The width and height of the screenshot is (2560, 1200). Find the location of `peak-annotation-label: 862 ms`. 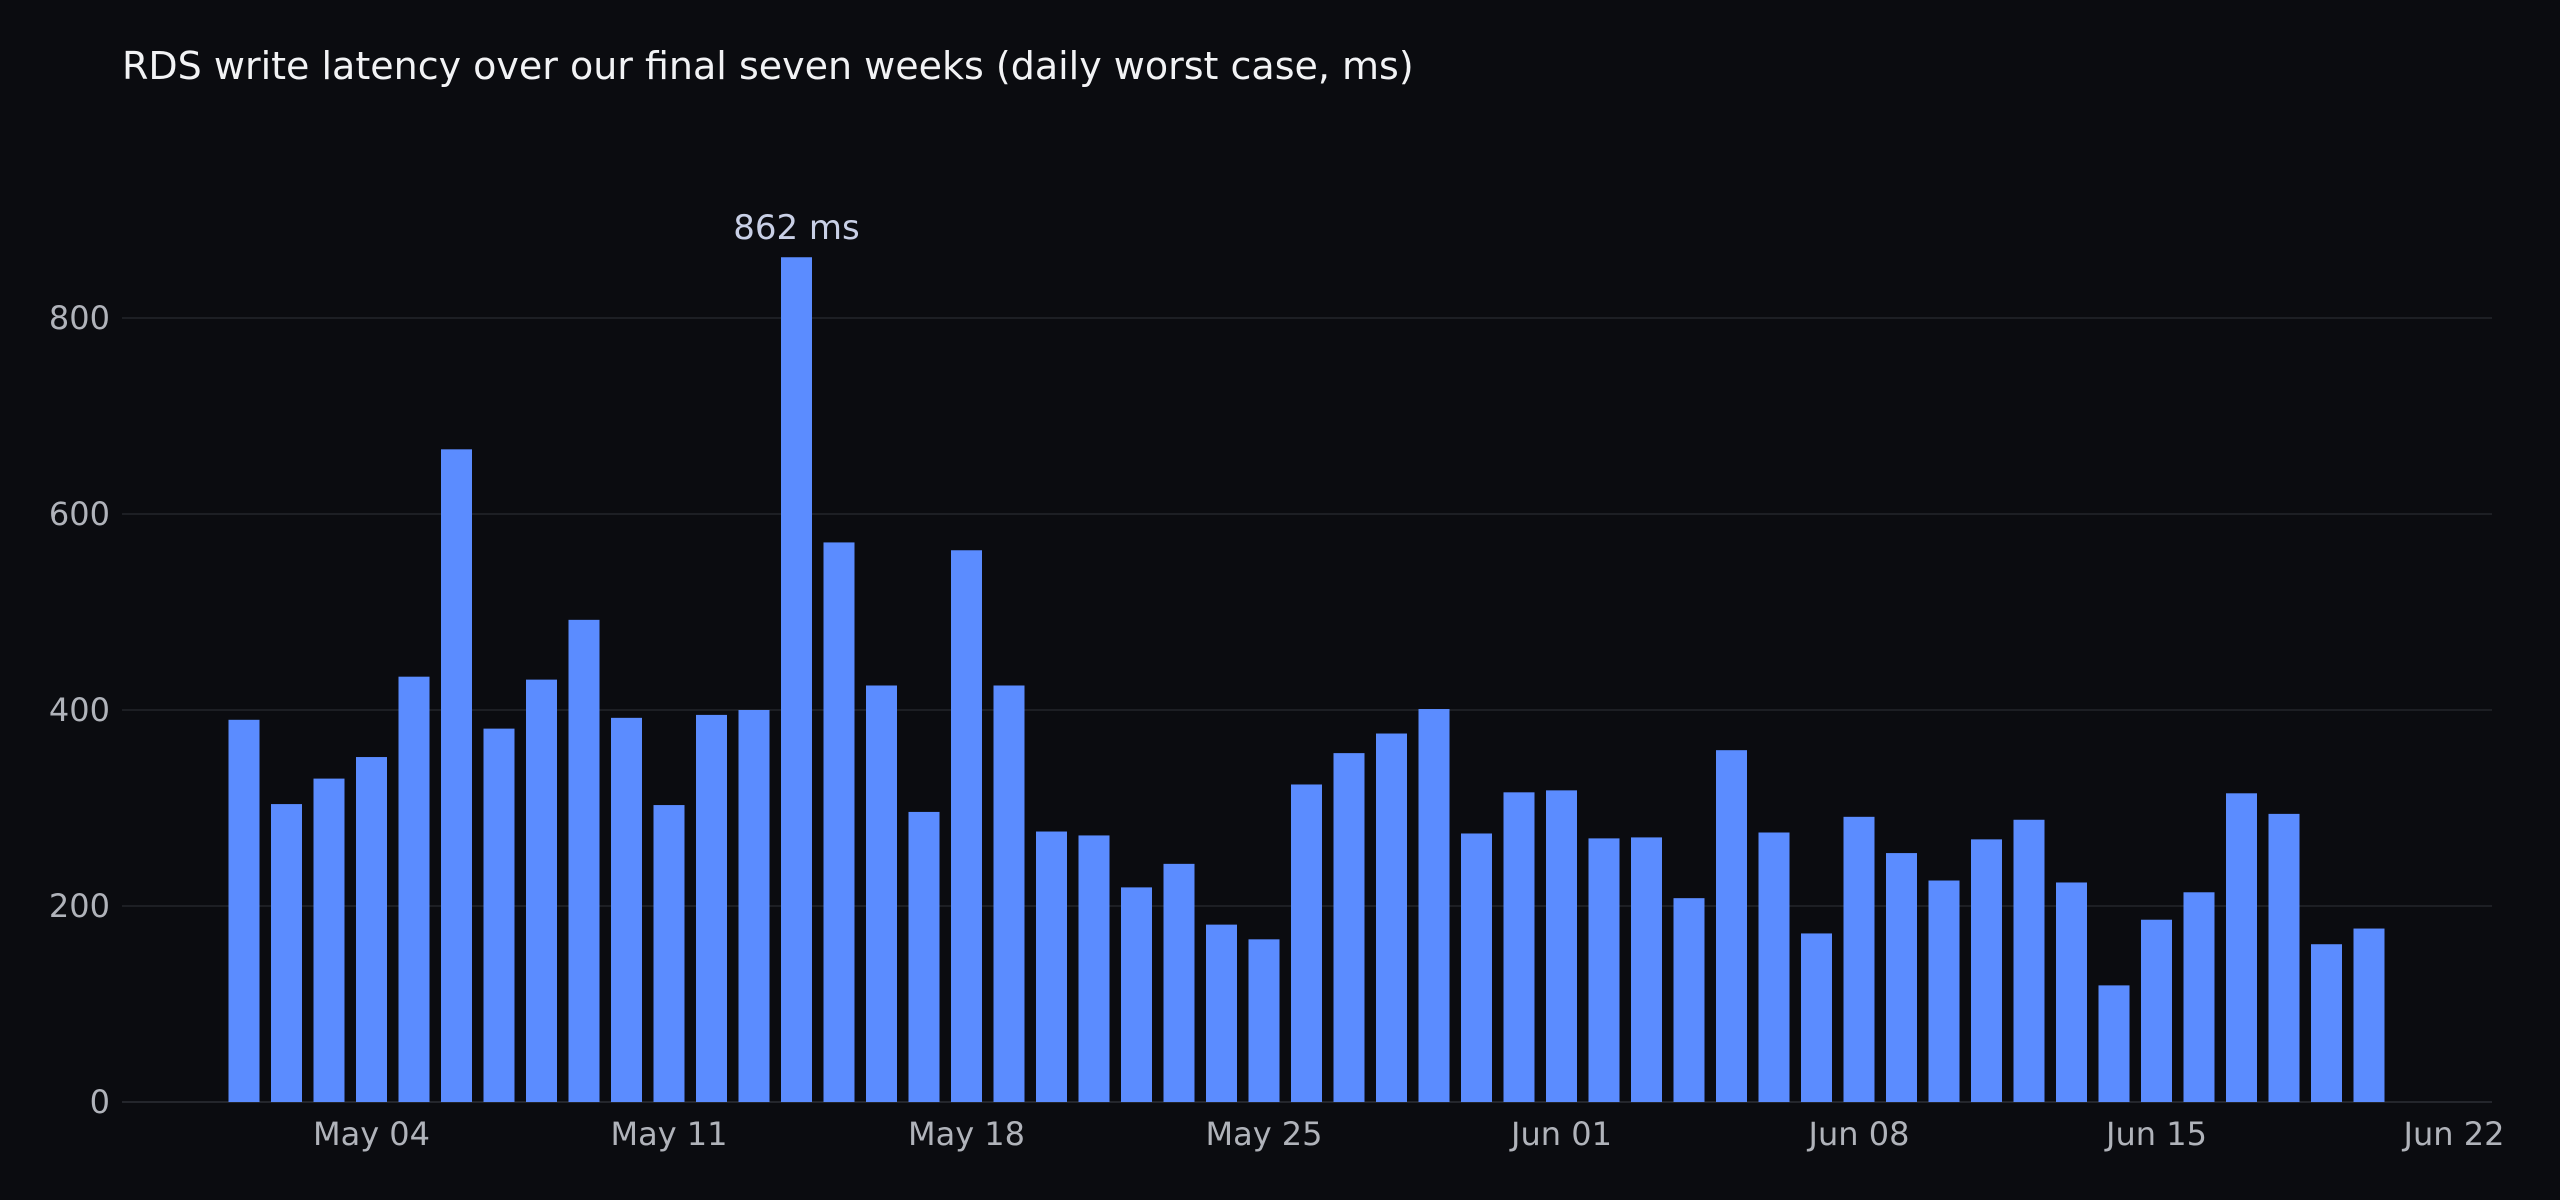

peak-annotation-label: 862 ms is located at coordinates (796, 228).